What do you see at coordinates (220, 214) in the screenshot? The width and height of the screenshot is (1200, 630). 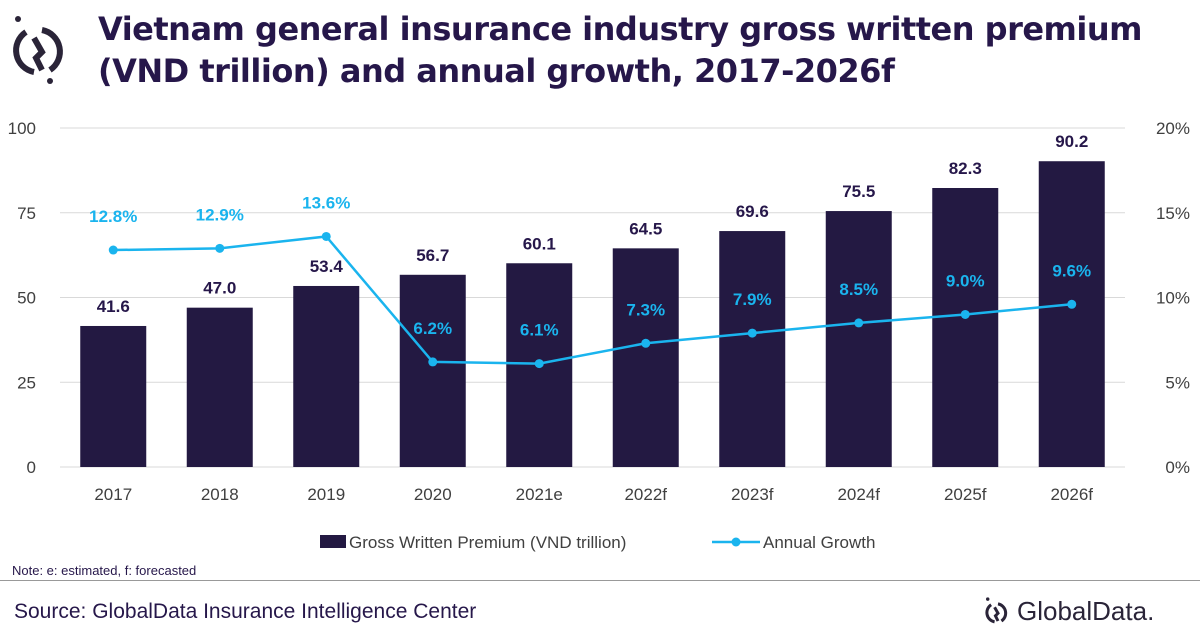 I see `growth-data-label: 12.9%` at bounding box center [220, 214].